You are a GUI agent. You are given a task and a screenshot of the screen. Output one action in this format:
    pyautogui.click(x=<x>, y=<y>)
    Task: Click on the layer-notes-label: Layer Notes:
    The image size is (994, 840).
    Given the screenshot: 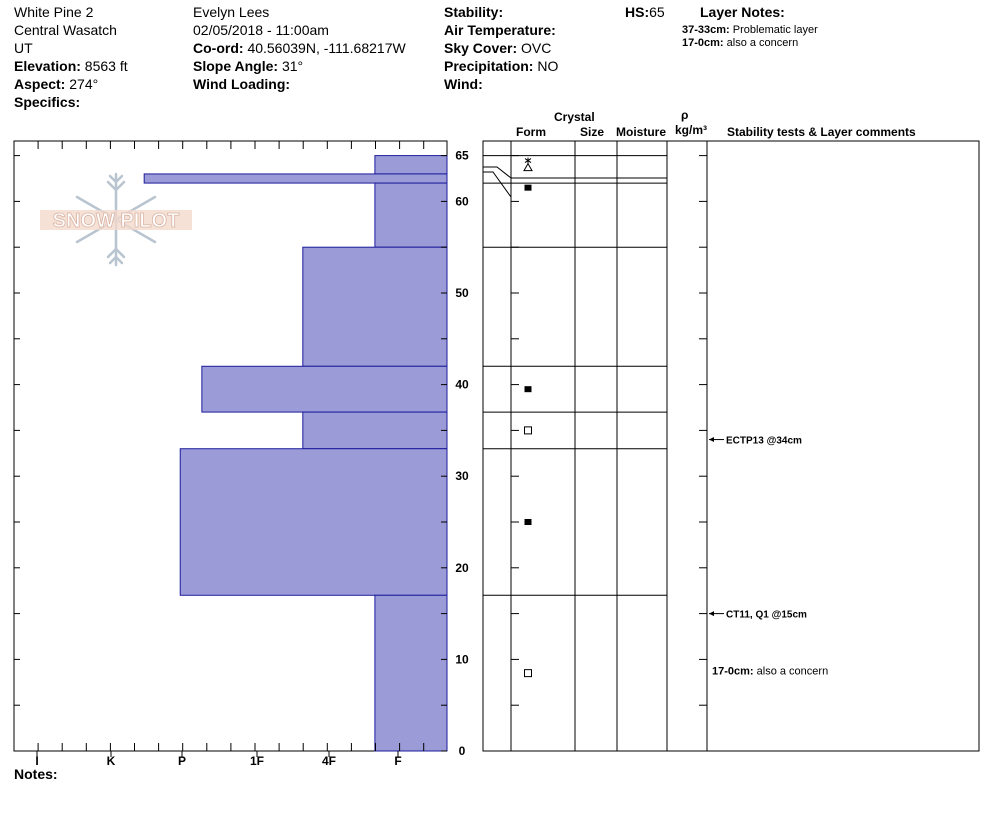 What is the action you would take?
    pyautogui.click(x=742, y=12)
    